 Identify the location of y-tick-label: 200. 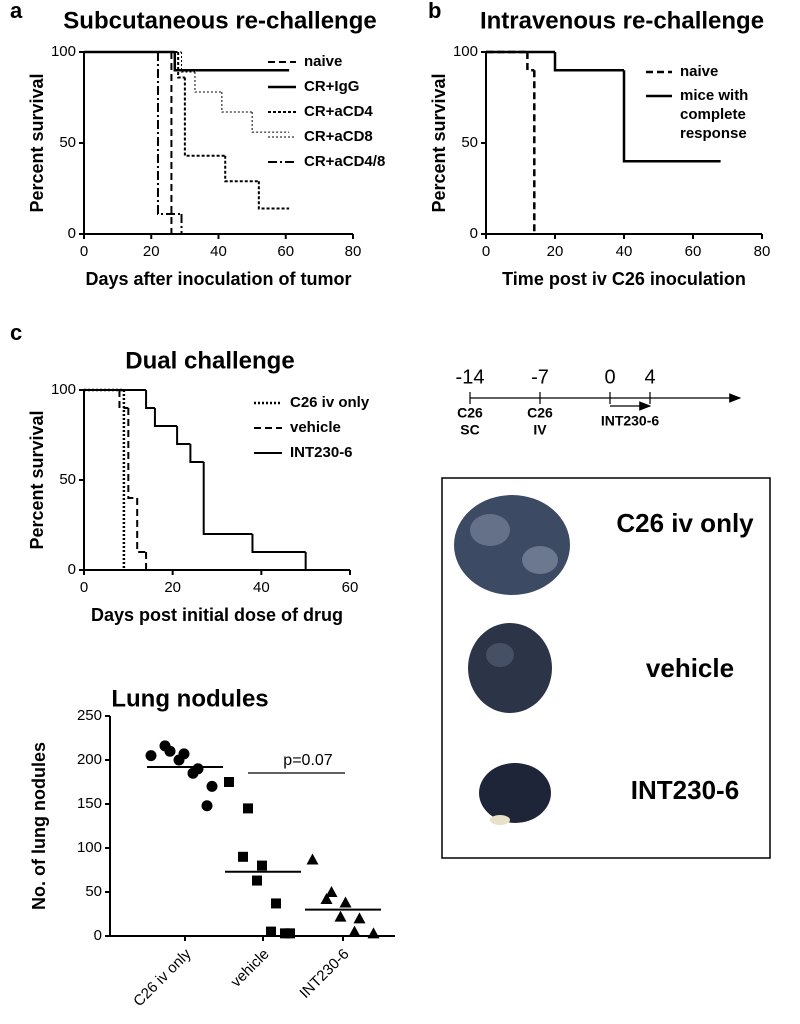
(89, 759).